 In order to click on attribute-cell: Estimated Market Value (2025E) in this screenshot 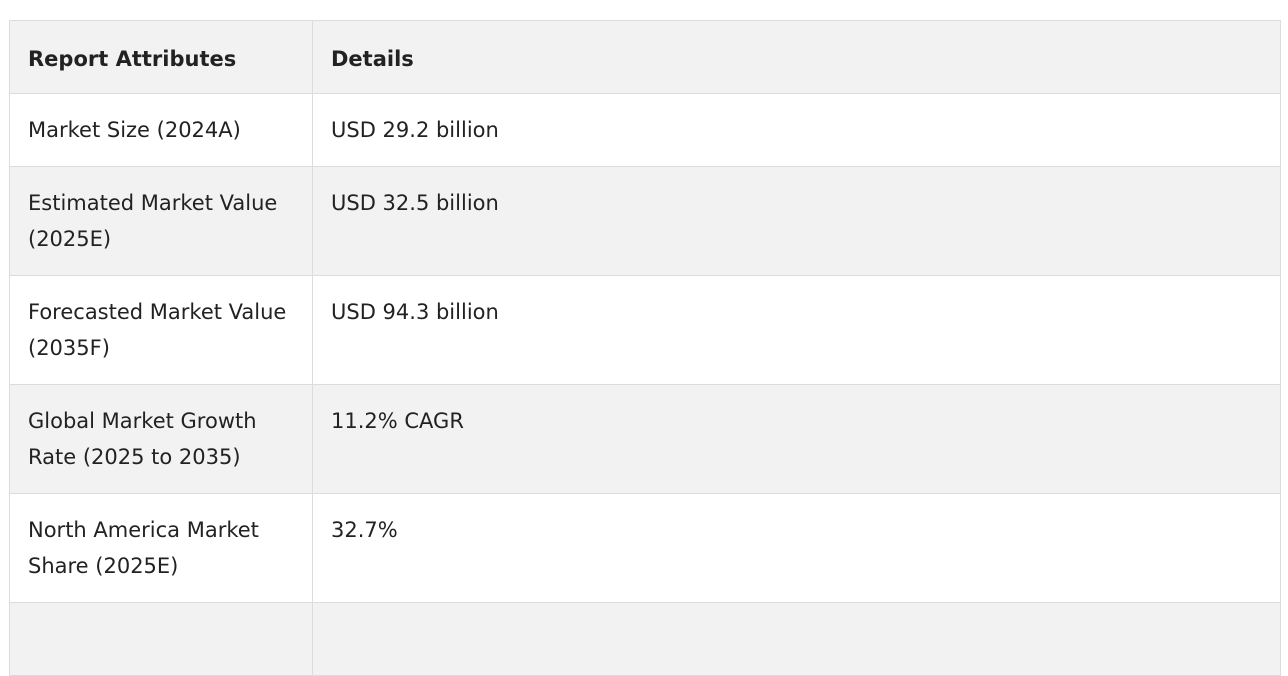, I will do `click(161, 221)`.